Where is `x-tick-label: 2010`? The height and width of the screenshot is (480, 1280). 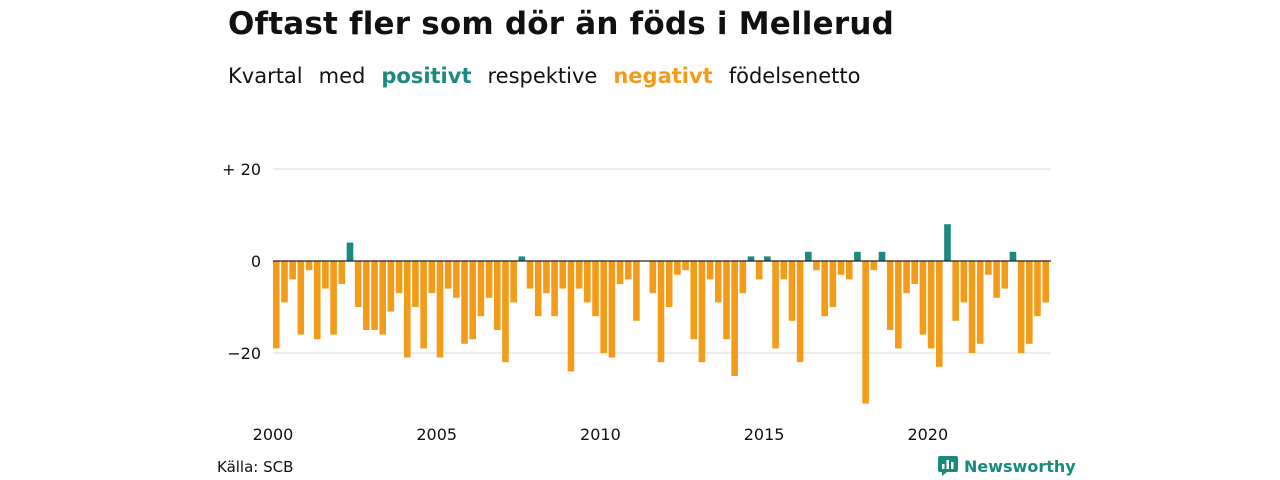 x-tick-label: 2010 is located at coordinates (600, 434).